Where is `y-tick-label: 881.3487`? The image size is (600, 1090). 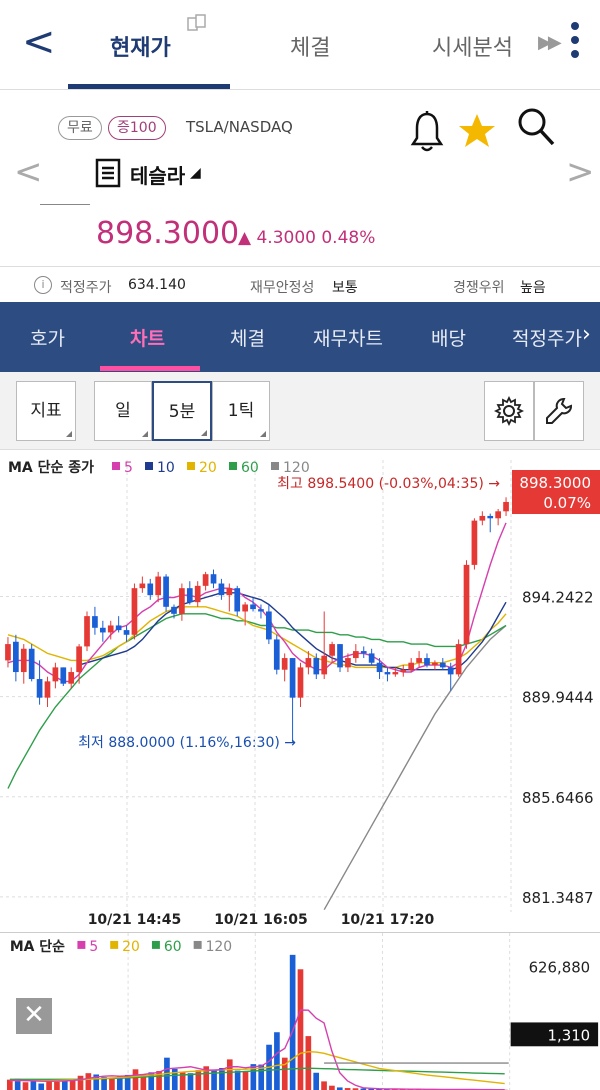
y-tick-label: 881.3487 is located at coordinates (558, 898).